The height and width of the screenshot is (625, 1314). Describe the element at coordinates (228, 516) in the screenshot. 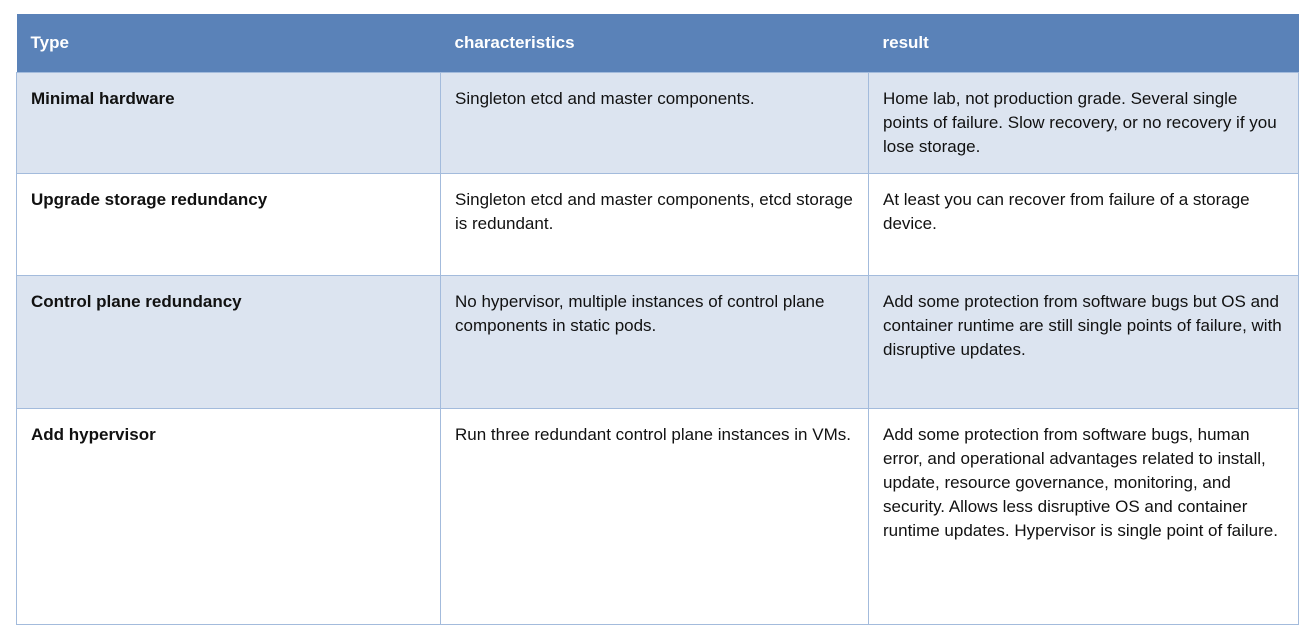

I see `cell-type: Add hypervisor` at that location.